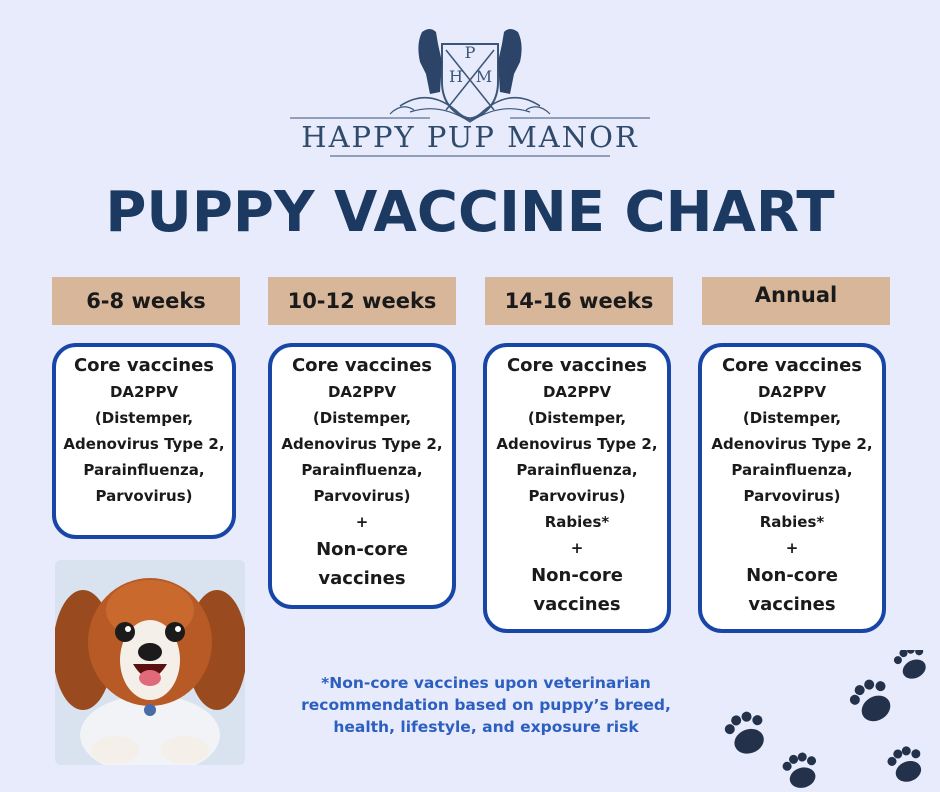  Describe the element at coordinates (456, 76) in the screenshot. I see `monogram-h: H` at that location.